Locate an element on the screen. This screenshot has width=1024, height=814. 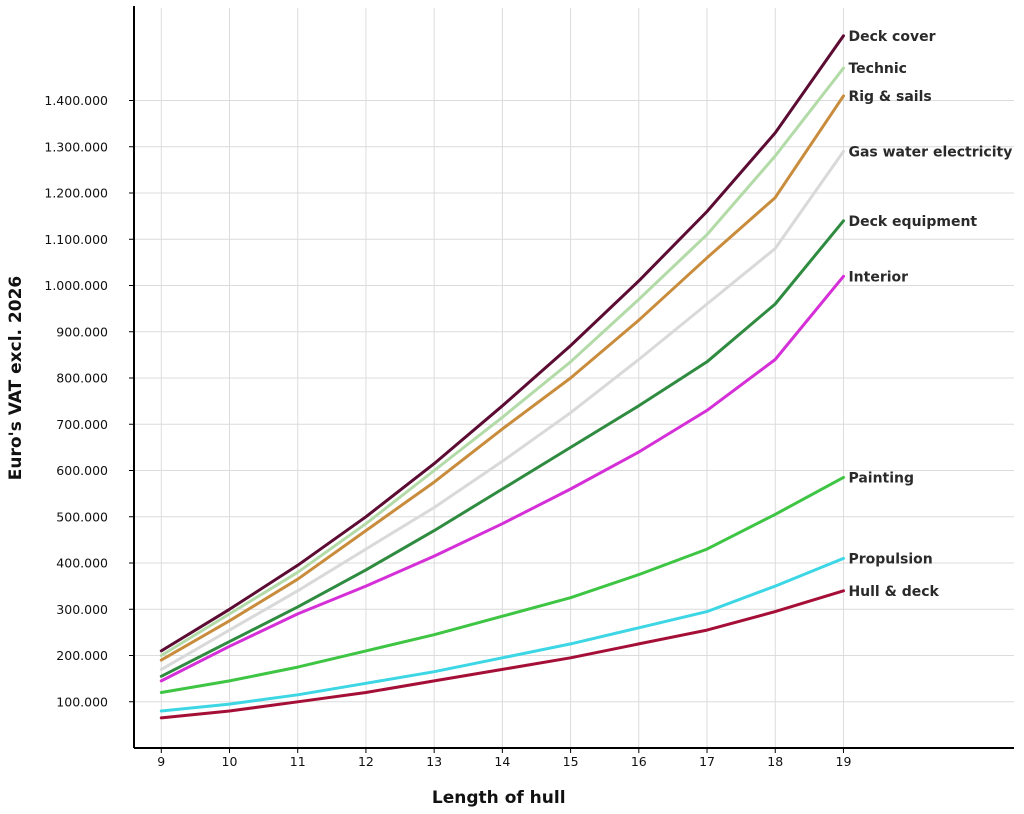
series-line-hull-deck is located at coordinates (502, 654).